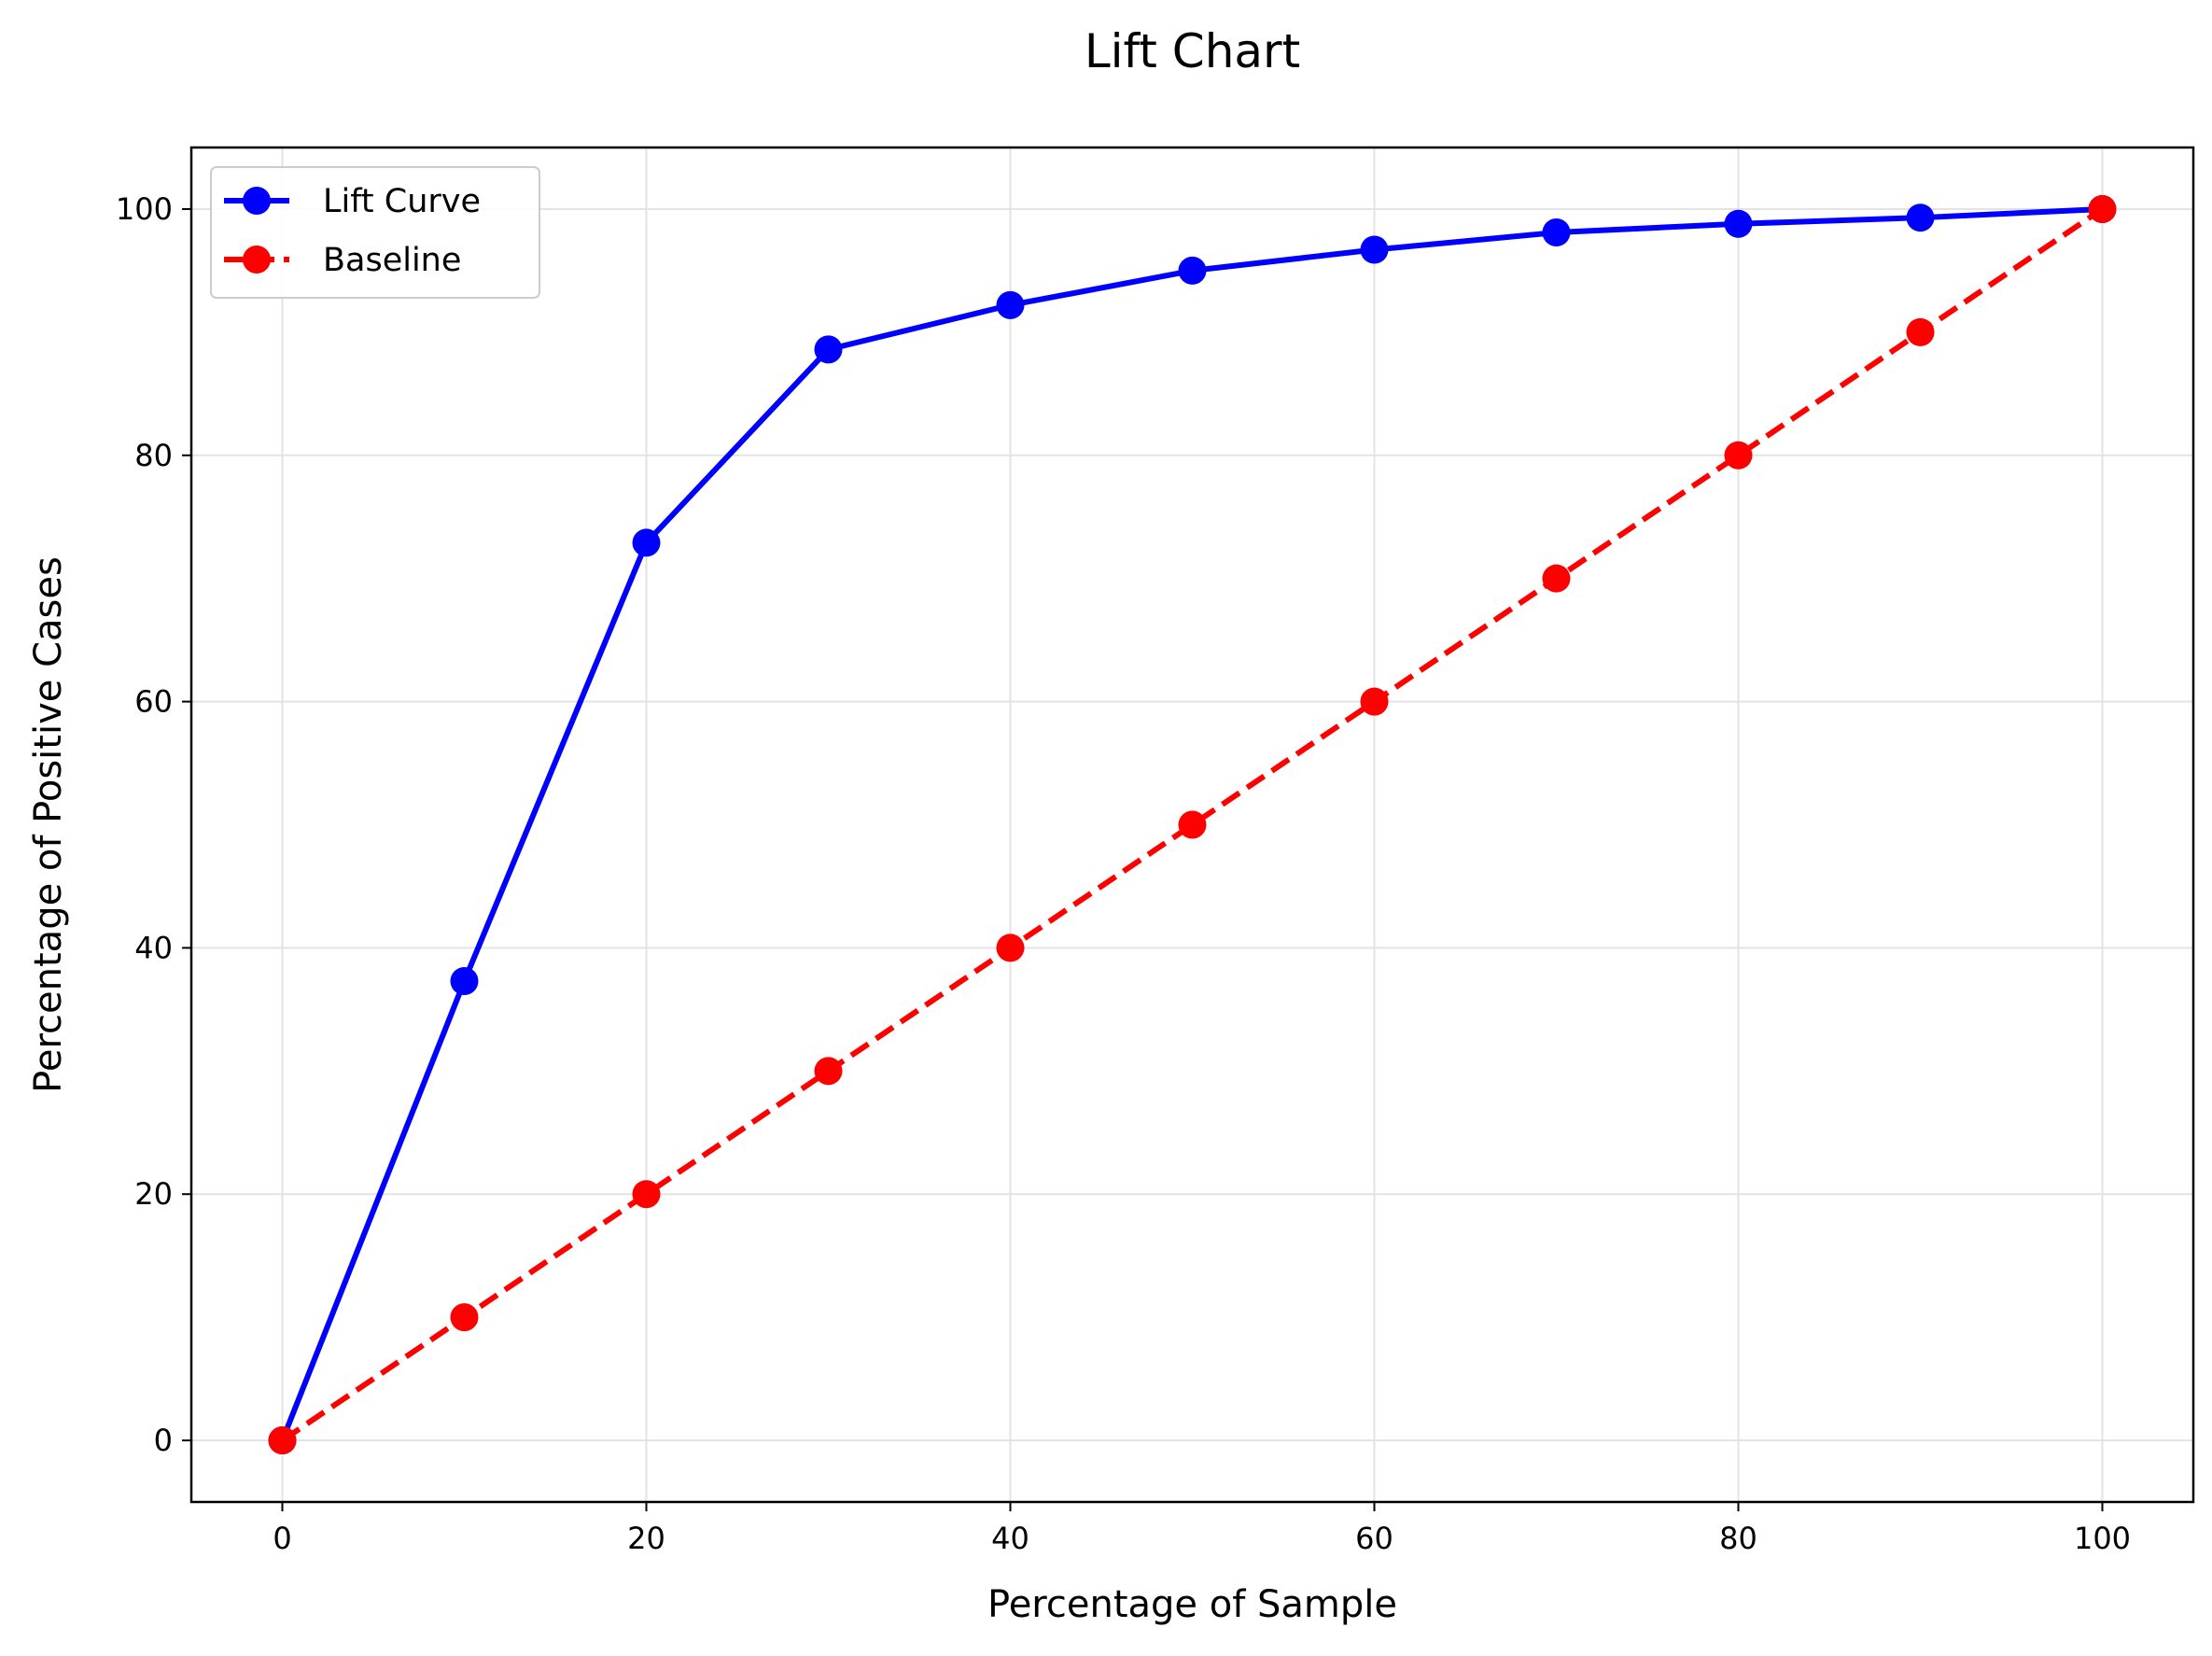 The image size is (2212, 1656). I want to click on legend-box, so click(375, 233).